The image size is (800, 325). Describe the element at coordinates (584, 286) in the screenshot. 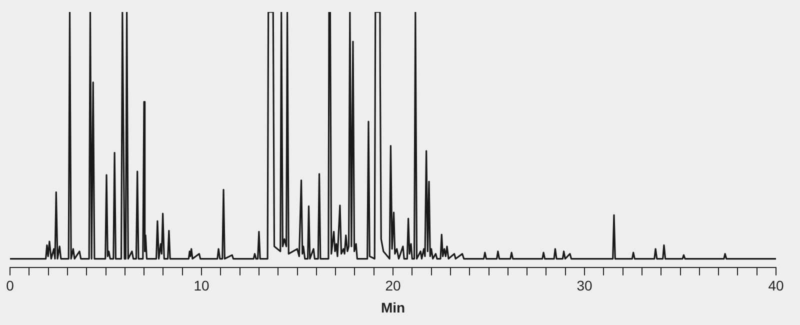

I see `x-tick-label: 30` at that location.